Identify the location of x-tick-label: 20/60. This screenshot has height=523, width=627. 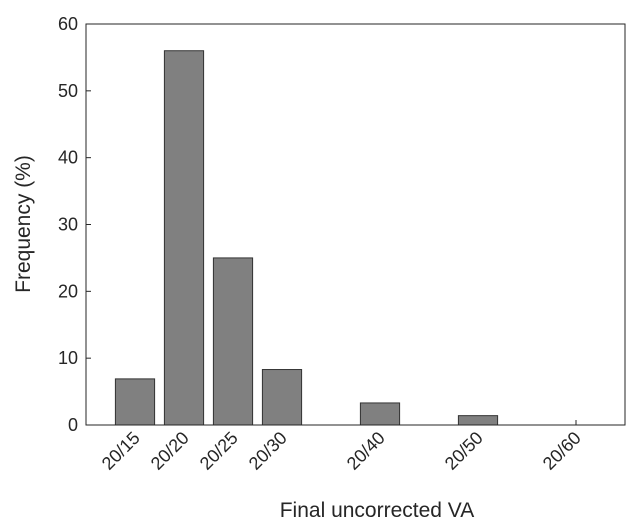
(562, 451).